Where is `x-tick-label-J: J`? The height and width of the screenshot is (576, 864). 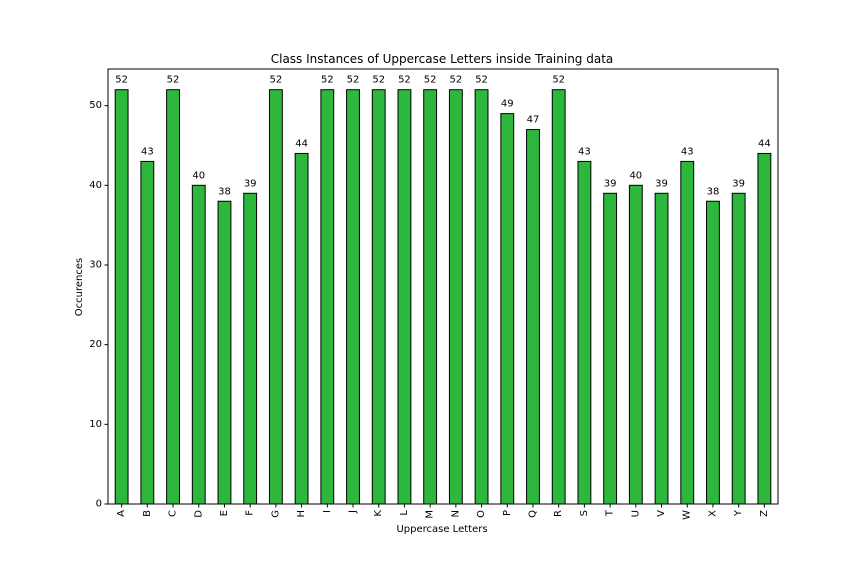
x-tick-label-J: J is located at coordinates (353, 512).